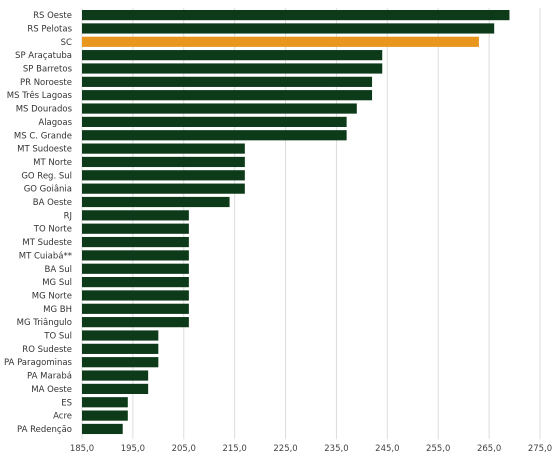 The width and height of the screenshot is (556, 457). What do you see at coordinates (66, 43) in the screenshot?
I see `category-label: SC` at bounding box center [66, 43].